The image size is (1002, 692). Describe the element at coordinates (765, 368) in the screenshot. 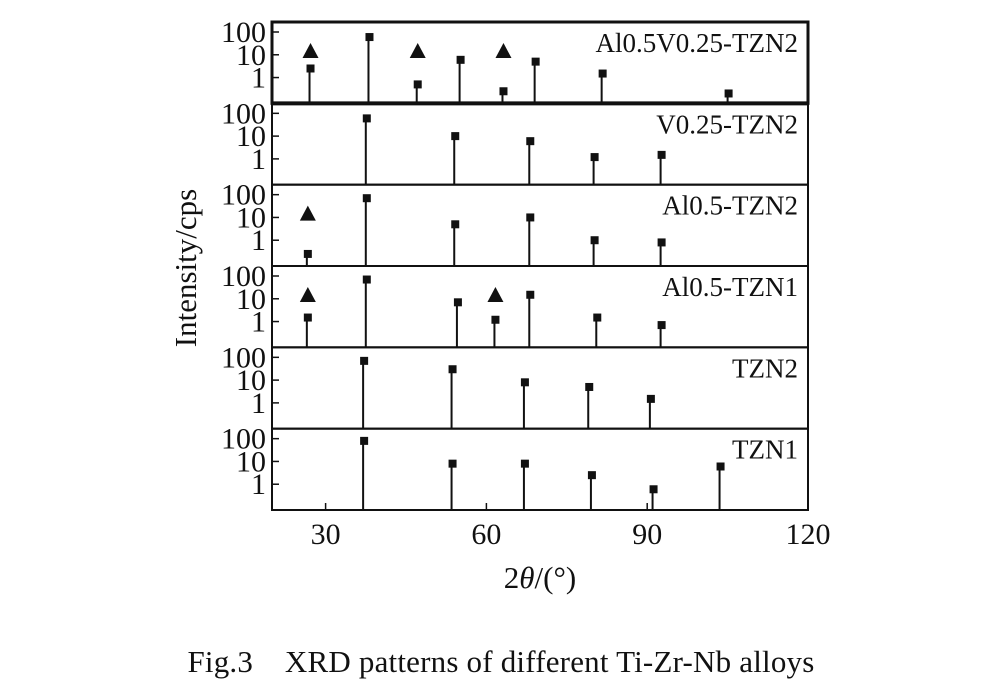

I see `panel-label: TZN2` at that location.